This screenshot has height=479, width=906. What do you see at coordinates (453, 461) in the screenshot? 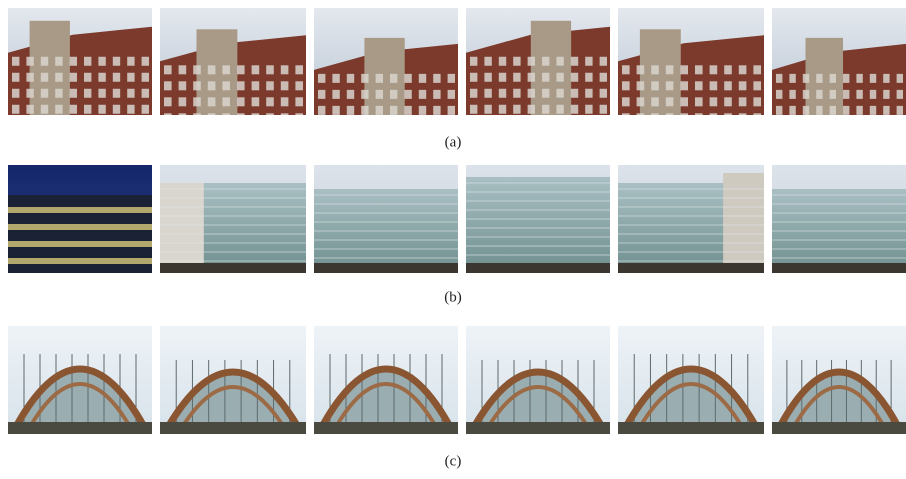
I see `caption: (c)` at bounding box center [453, 461].